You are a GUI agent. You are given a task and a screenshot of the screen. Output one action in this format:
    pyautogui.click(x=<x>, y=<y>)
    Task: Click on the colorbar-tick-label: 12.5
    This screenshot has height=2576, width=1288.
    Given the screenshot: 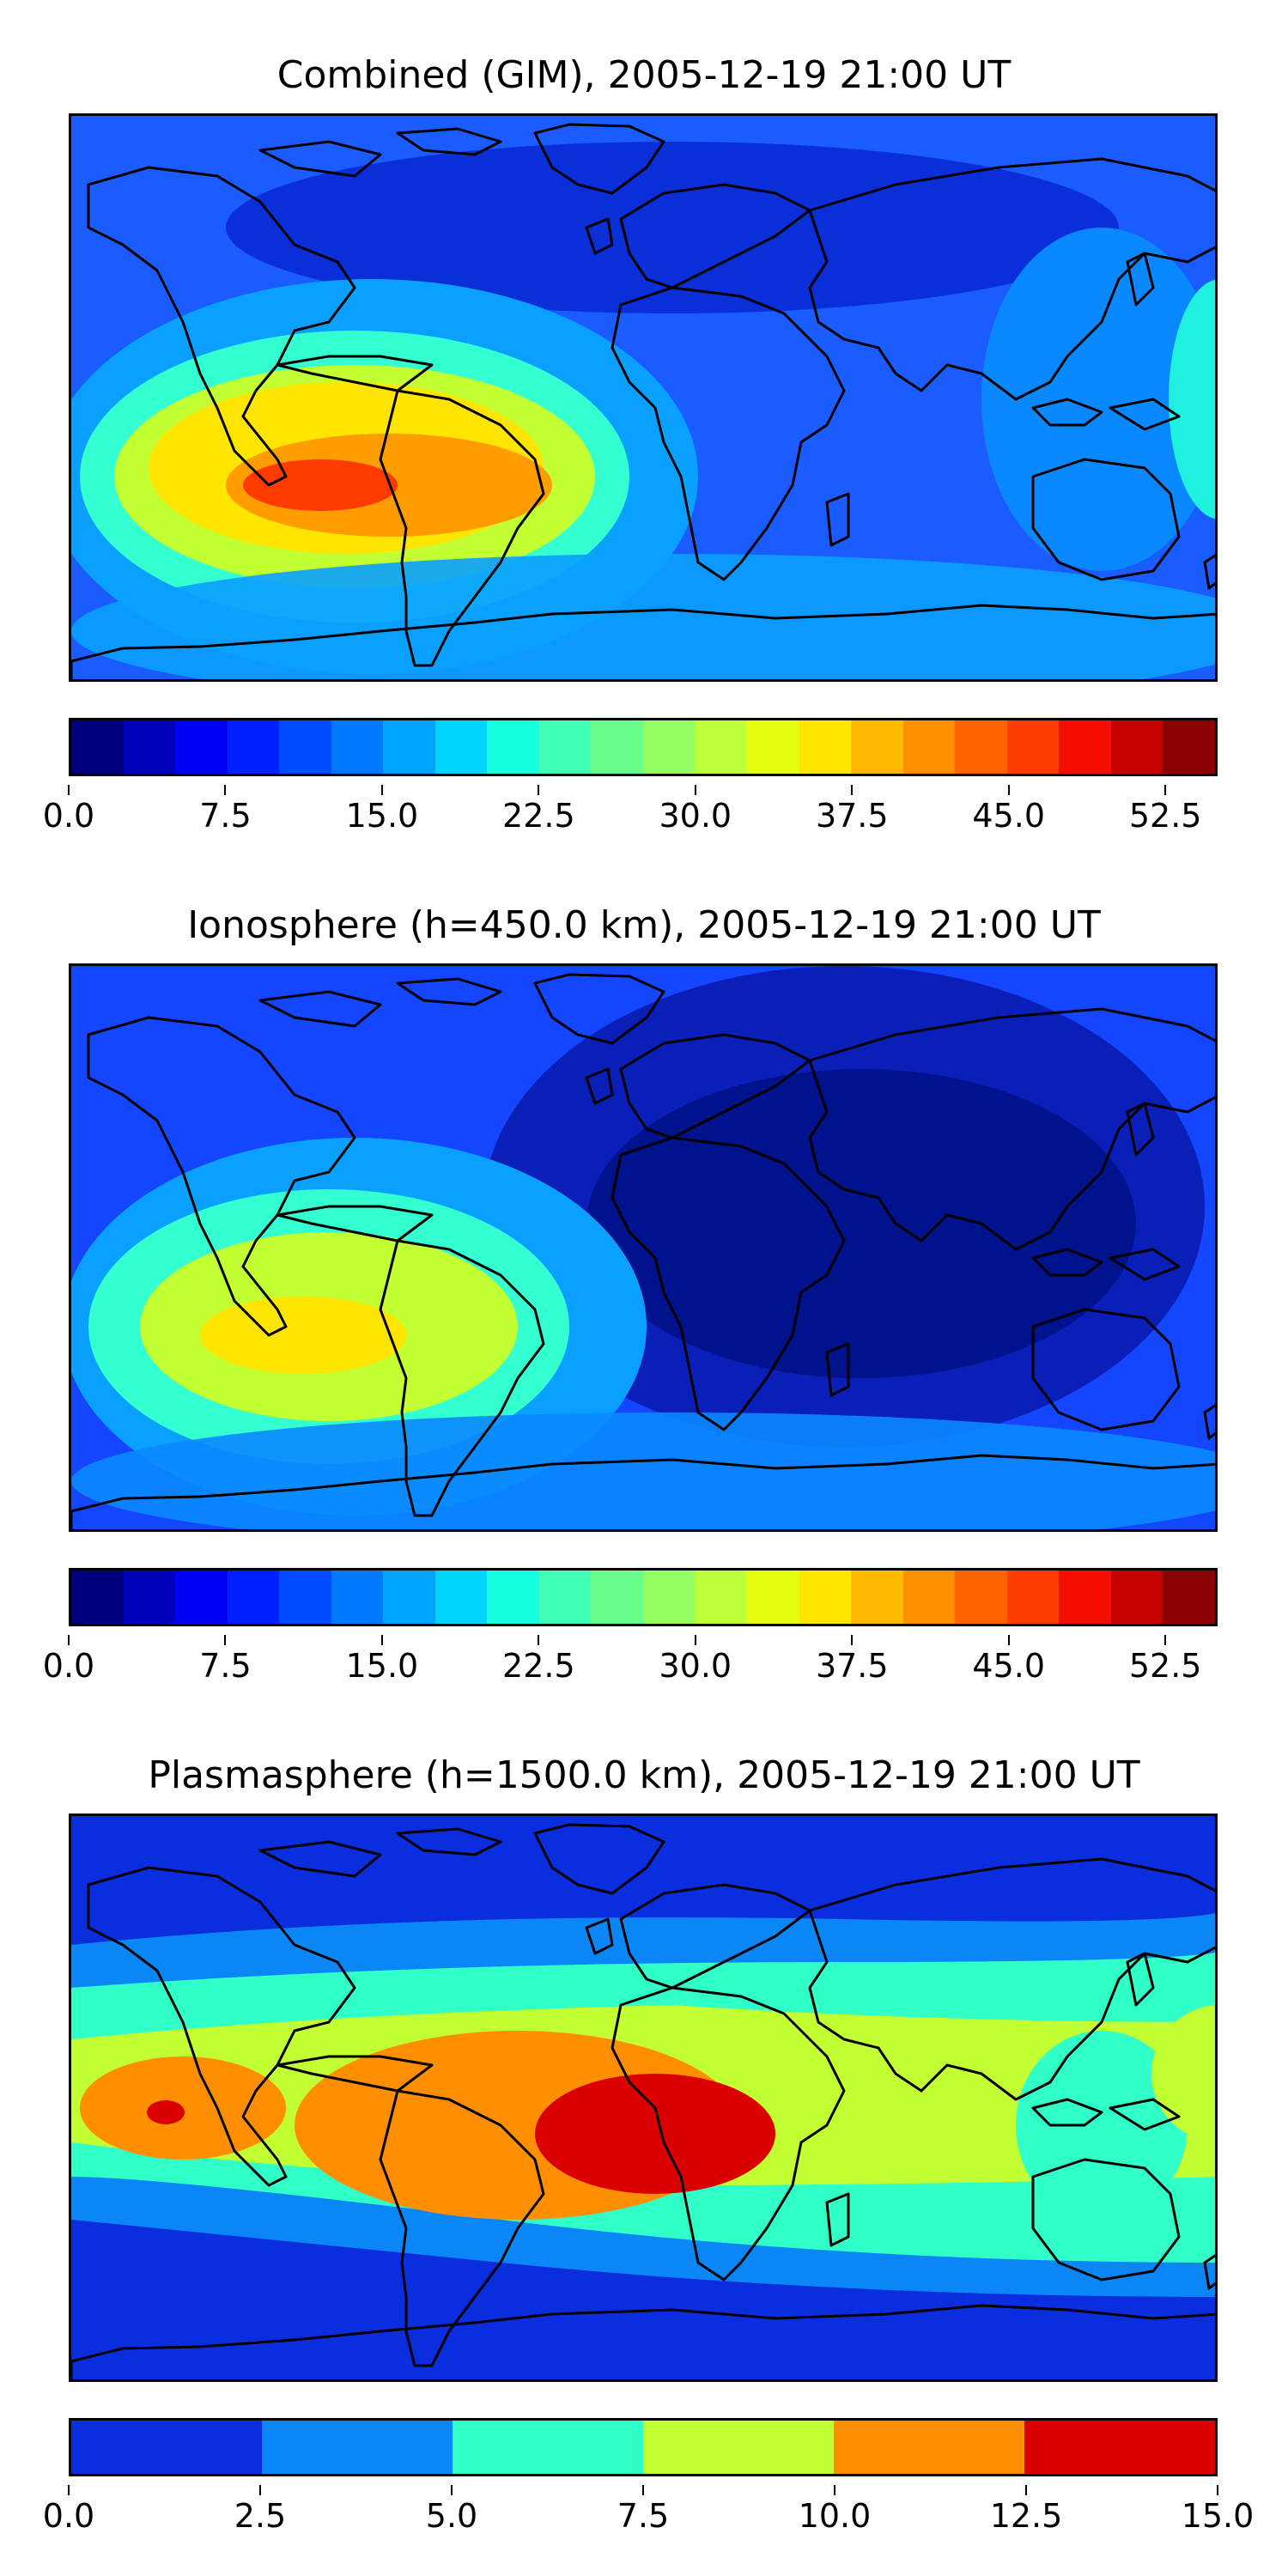 What is the action you would take?
    pyautogui.click(x=1027, y=2510)
    